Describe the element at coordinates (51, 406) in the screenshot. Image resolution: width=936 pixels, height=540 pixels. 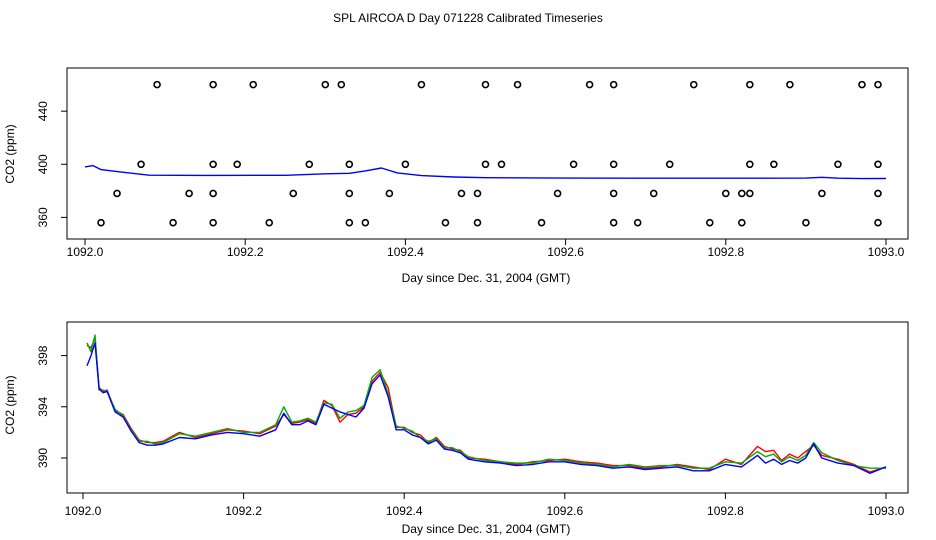
I see `y-axis-bottom: 390 394 398` at that location.